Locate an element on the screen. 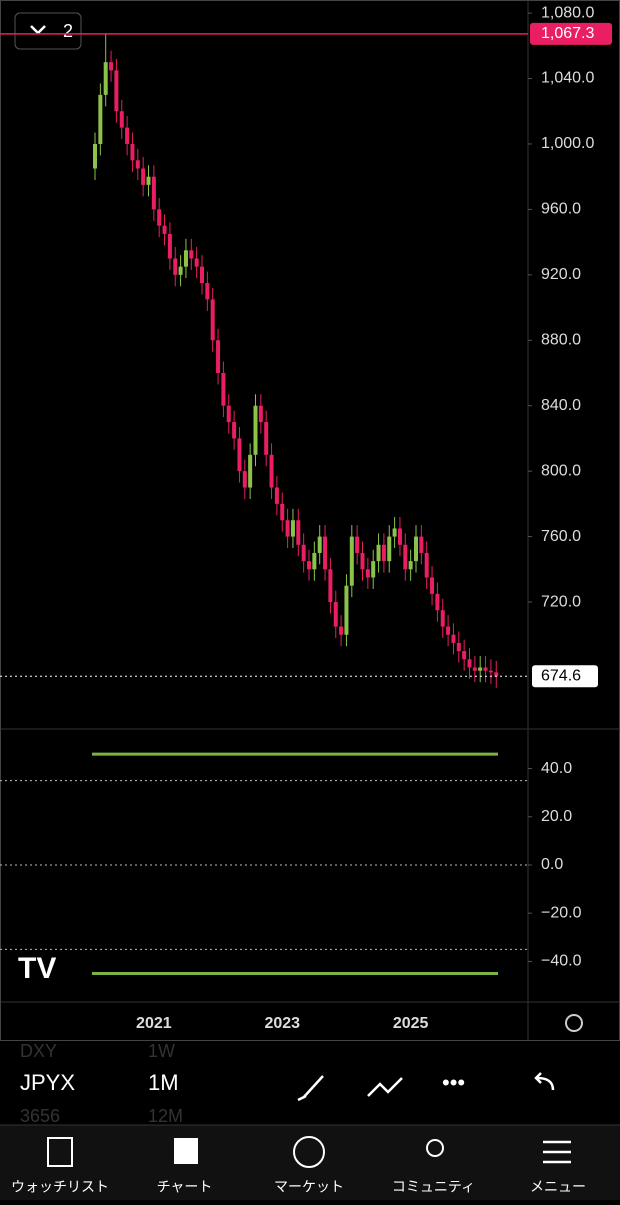  toolbar-text: 3656 is located at coordinates (40, 1116).